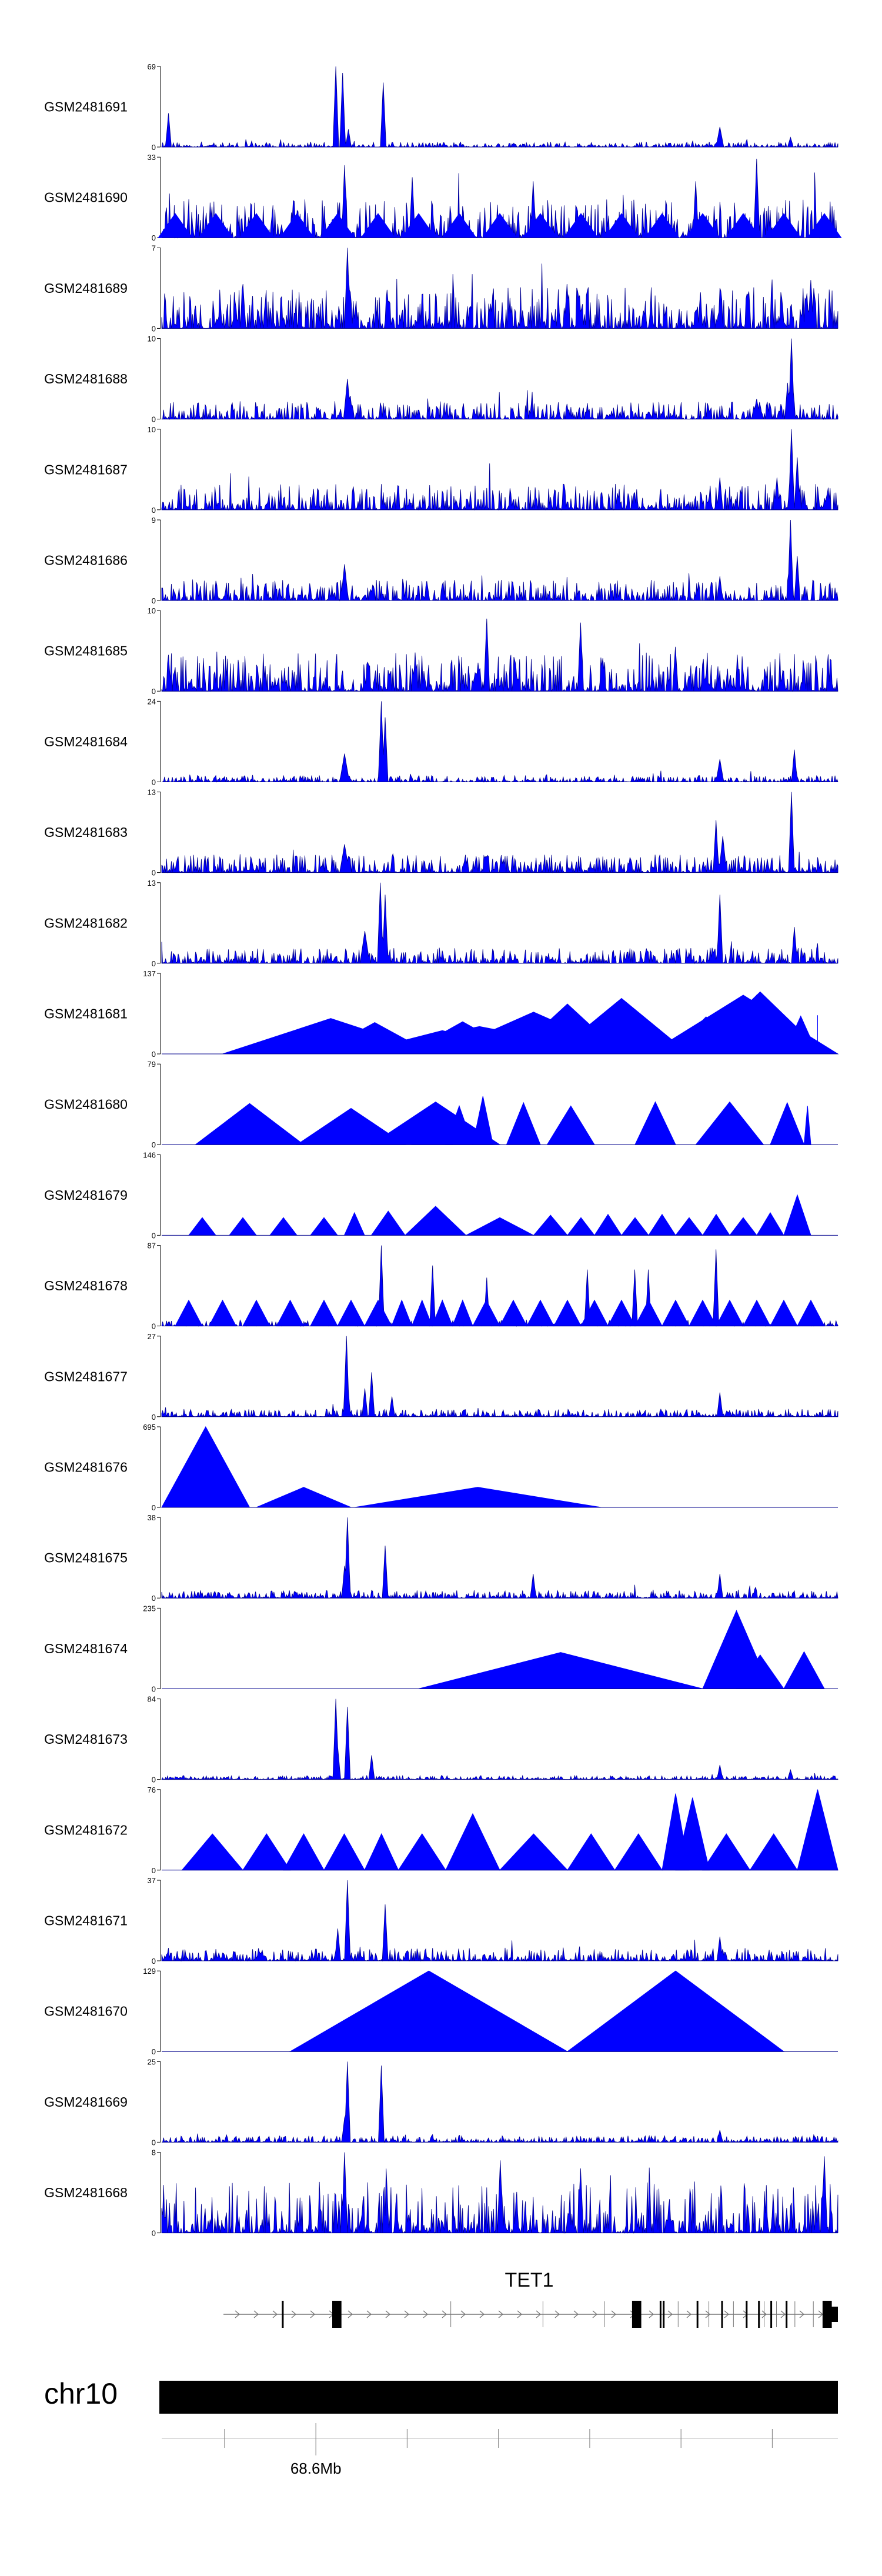  I want to click on track-label: GSM2481676, so click(86, 1467).